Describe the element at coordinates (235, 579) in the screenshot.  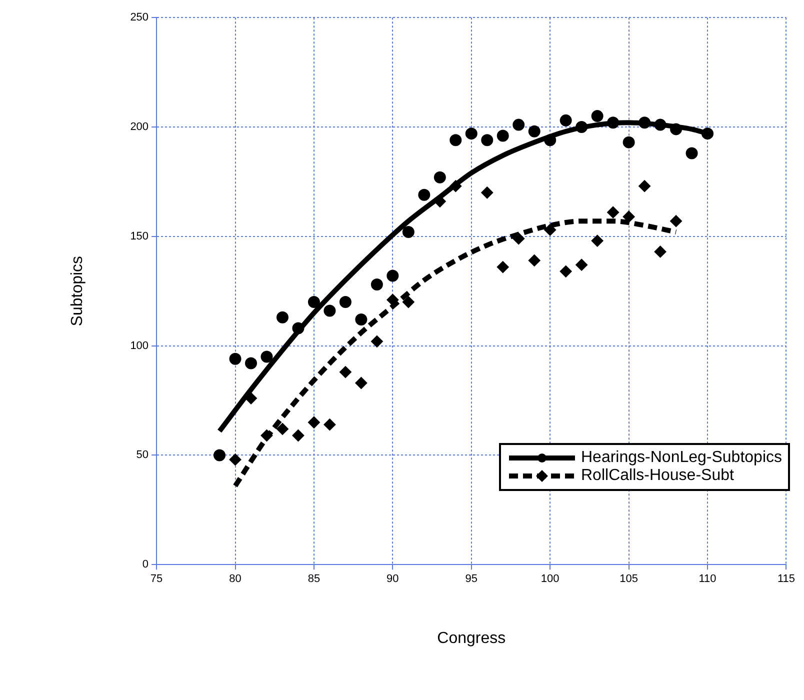
I see `x-tick-label: 80` at that location.